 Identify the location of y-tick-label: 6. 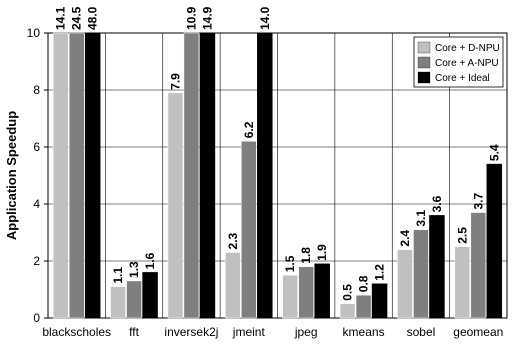
(36, 147).